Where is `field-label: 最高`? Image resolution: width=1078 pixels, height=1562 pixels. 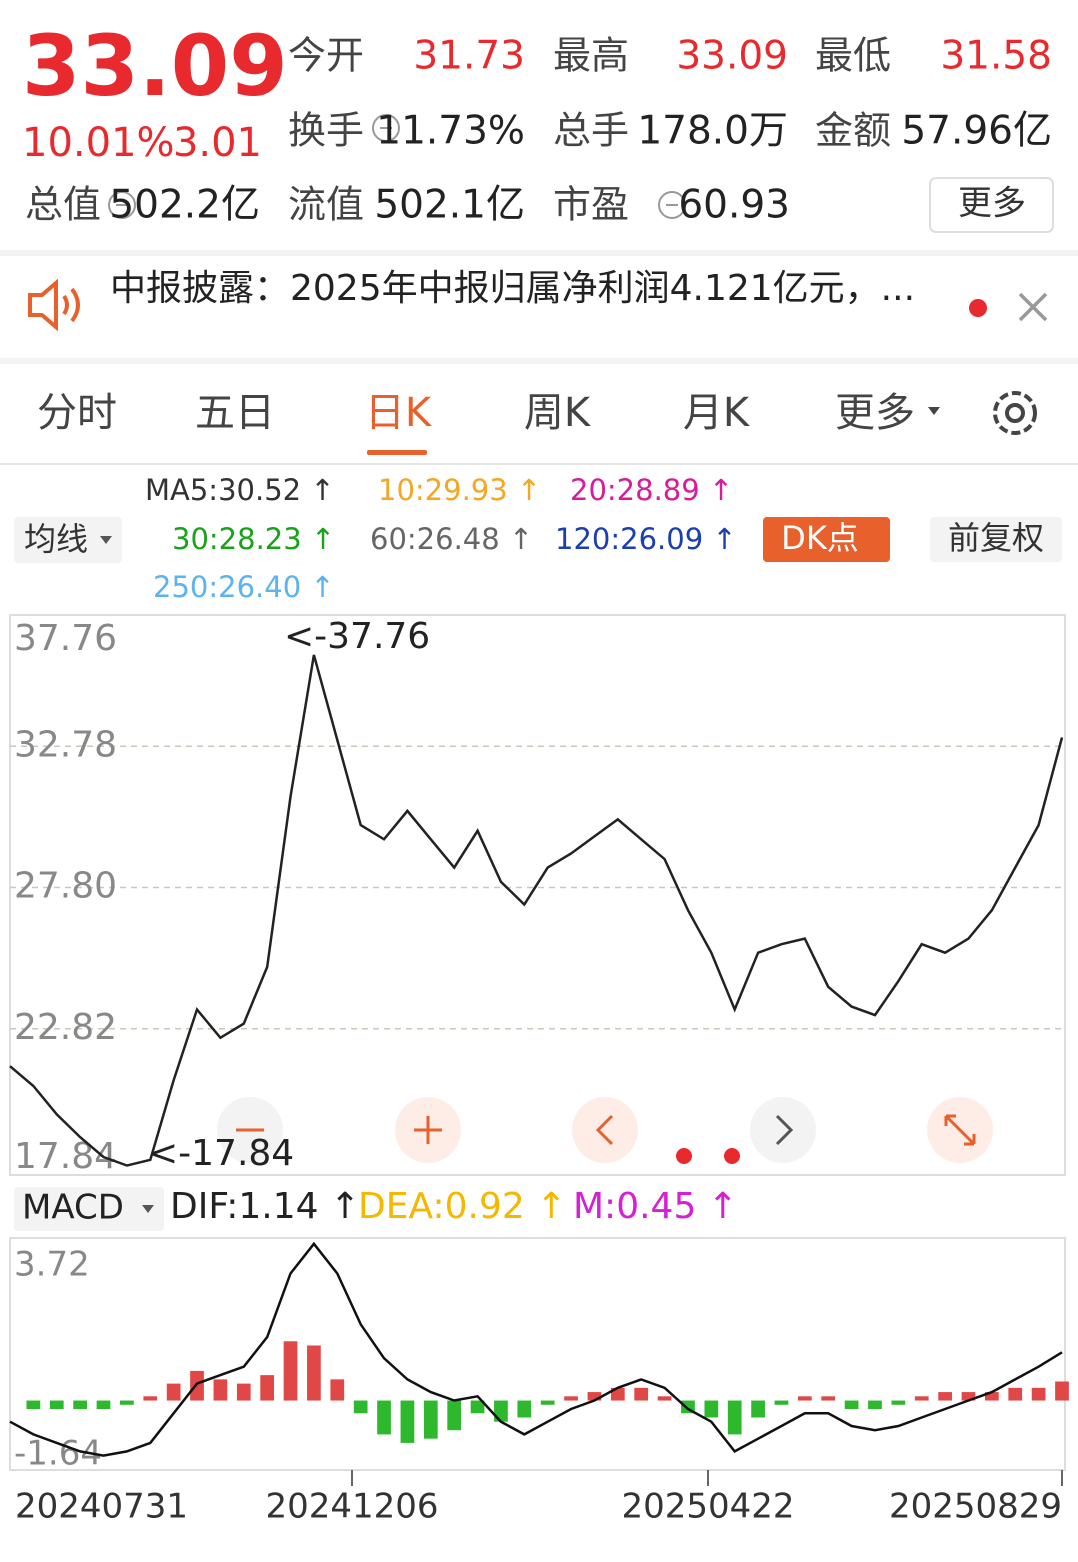 field-label: 最高 is located at coordinates (591, 56).